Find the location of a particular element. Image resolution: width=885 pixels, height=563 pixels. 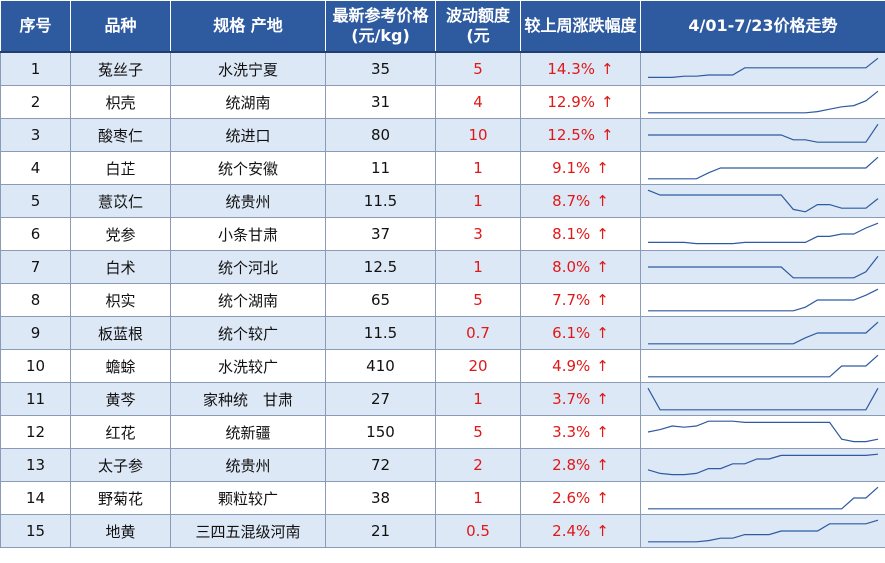

variety-cell: 白芷 is located at coordinates (120, 168).